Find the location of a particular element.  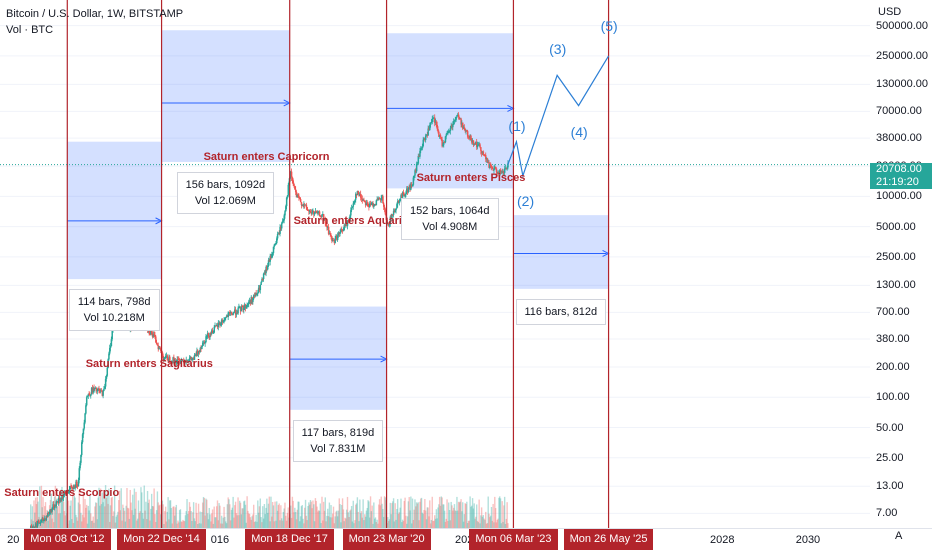

range-volume-label: Vol 12.069M is located at coordinates (225, 200).